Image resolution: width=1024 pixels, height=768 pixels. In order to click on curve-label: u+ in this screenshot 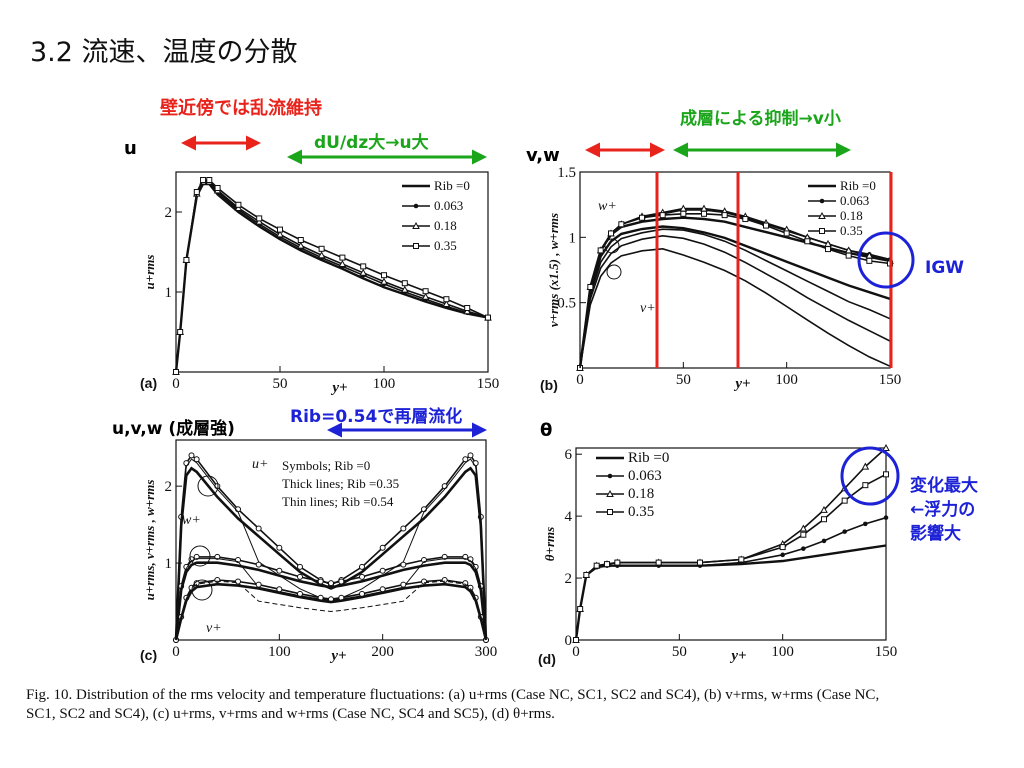, I will do `click(260, 464)`.